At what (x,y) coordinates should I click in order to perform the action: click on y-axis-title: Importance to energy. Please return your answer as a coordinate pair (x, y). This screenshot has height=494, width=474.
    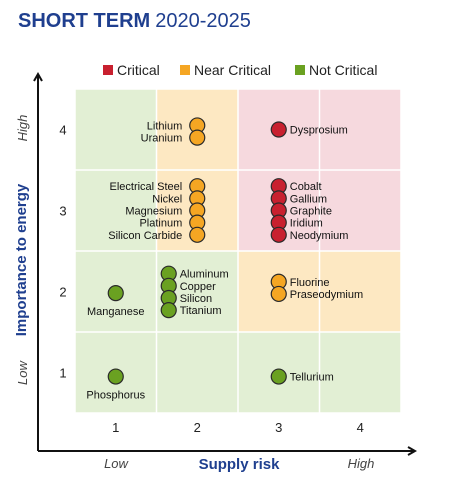
    Looking at the image, I should click on (21, 259).